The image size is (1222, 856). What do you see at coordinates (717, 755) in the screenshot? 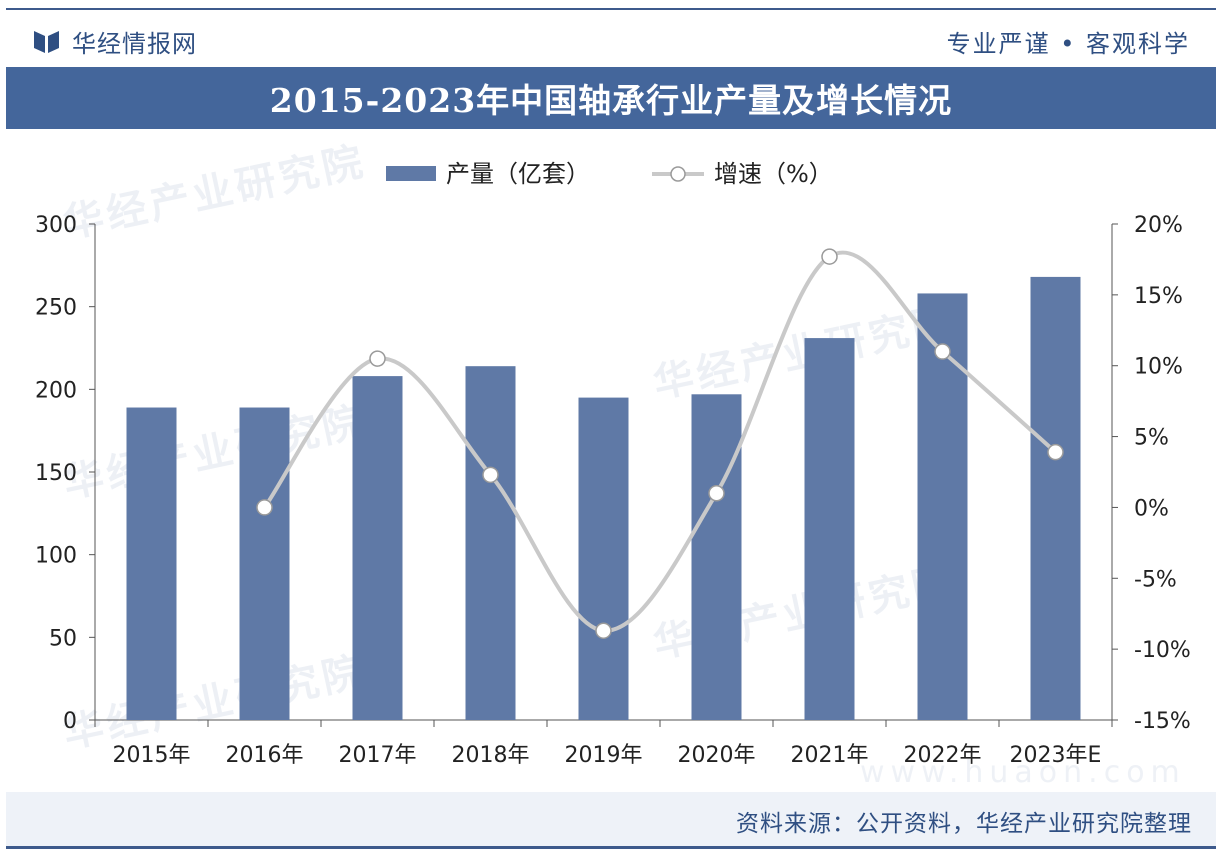
I see `x-tick-label: 2020年` at bounding box center [717, 755].